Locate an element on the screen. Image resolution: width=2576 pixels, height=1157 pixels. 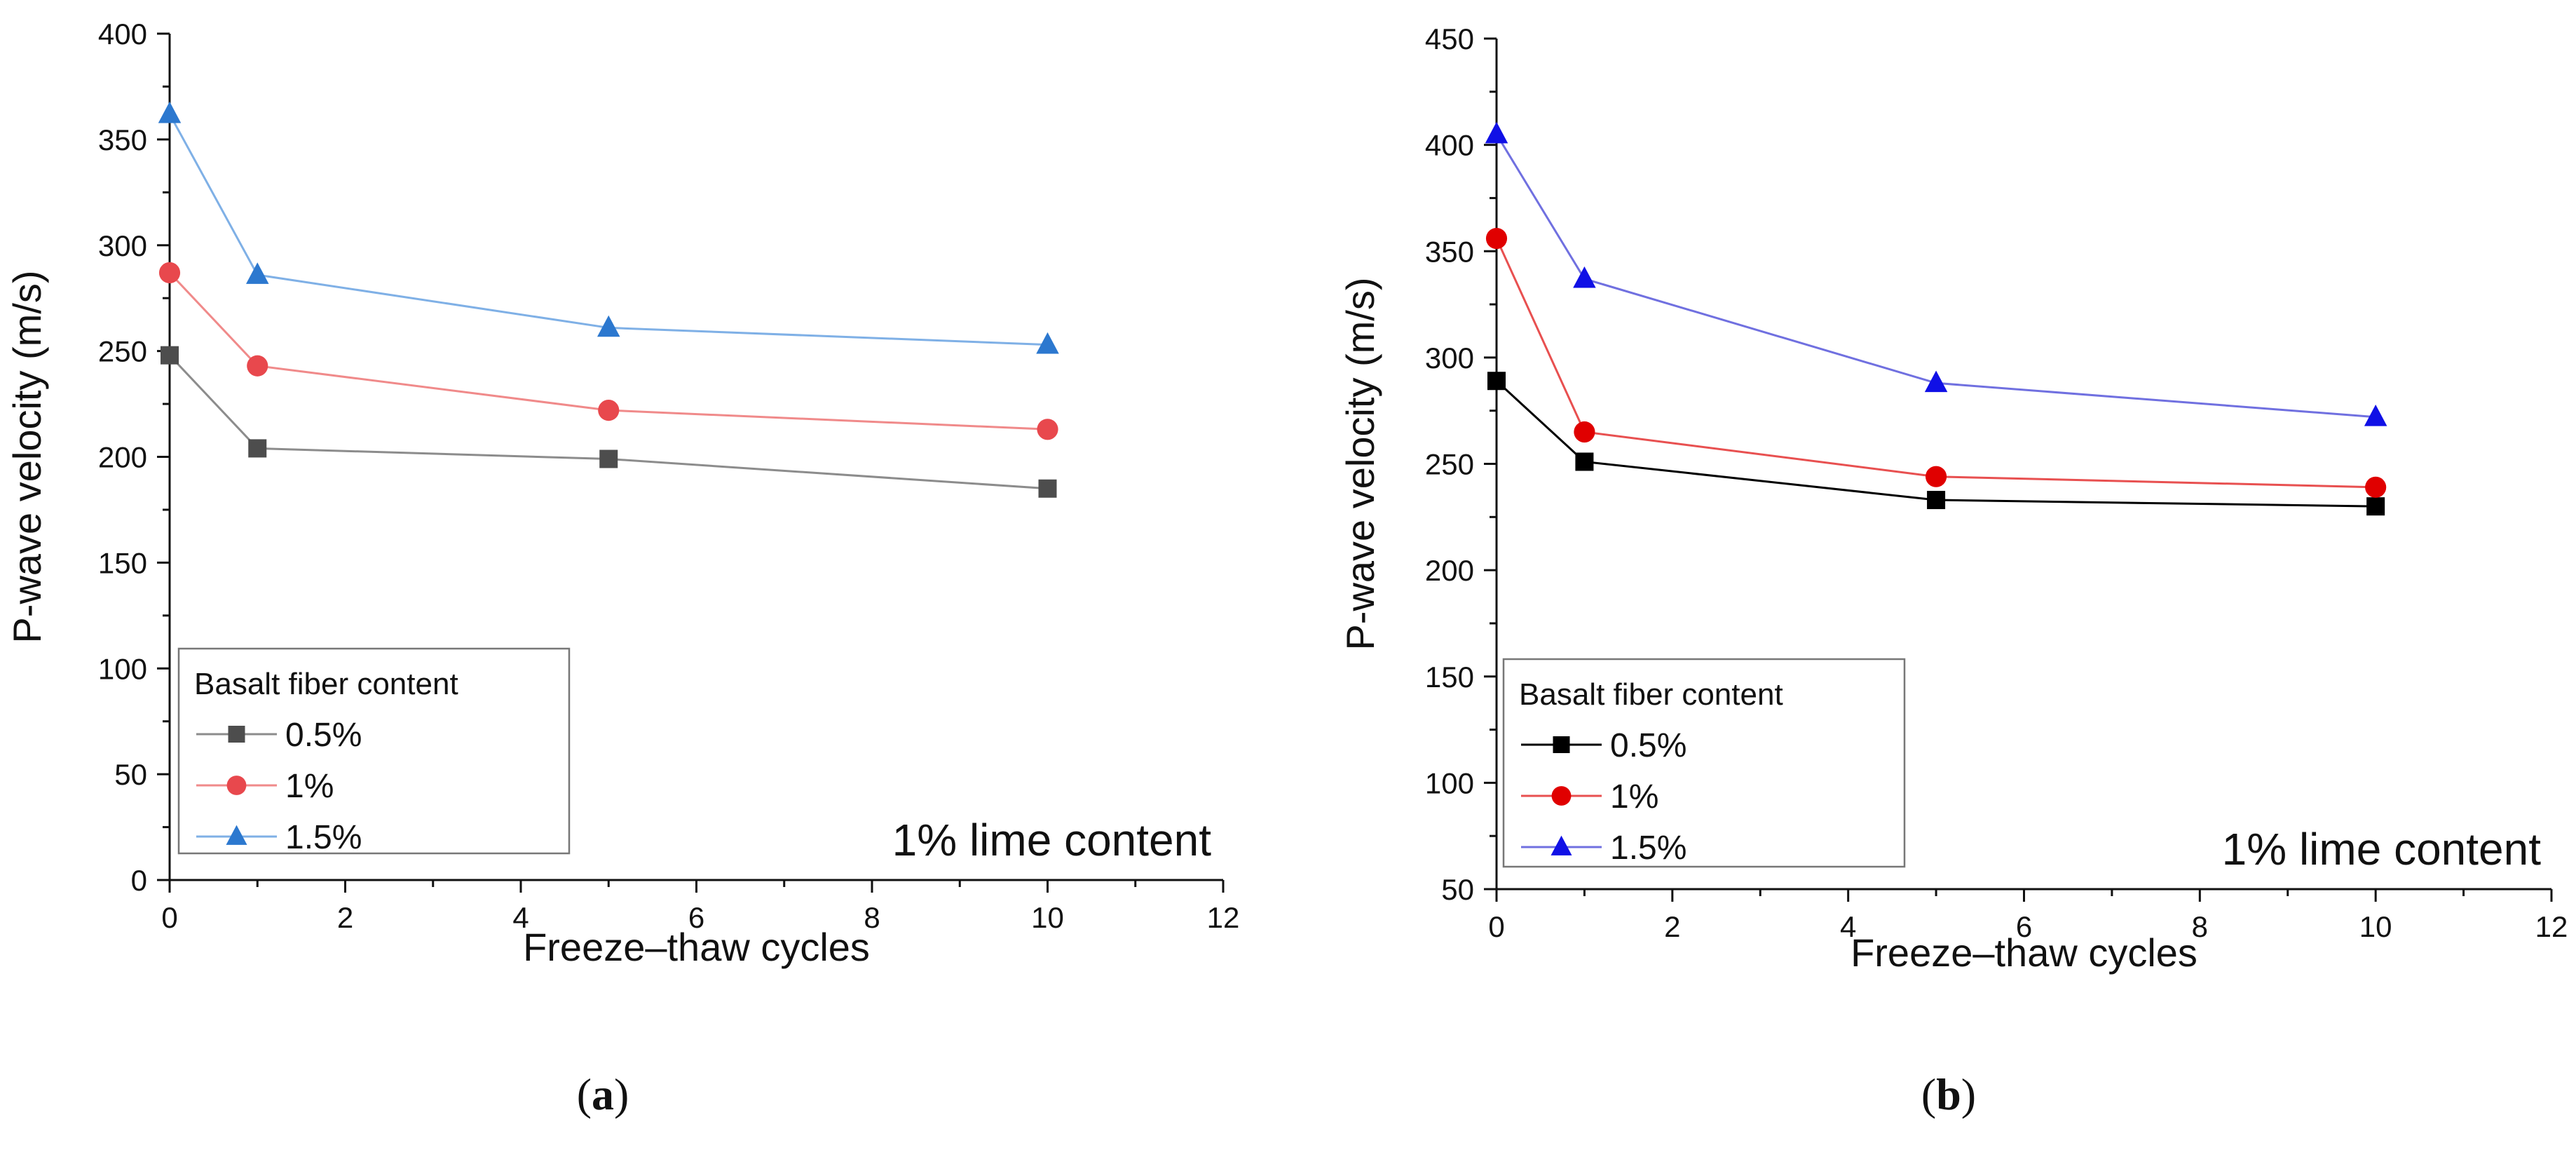
panel-label-b: (b) is located at coordinates (1948, 1094).